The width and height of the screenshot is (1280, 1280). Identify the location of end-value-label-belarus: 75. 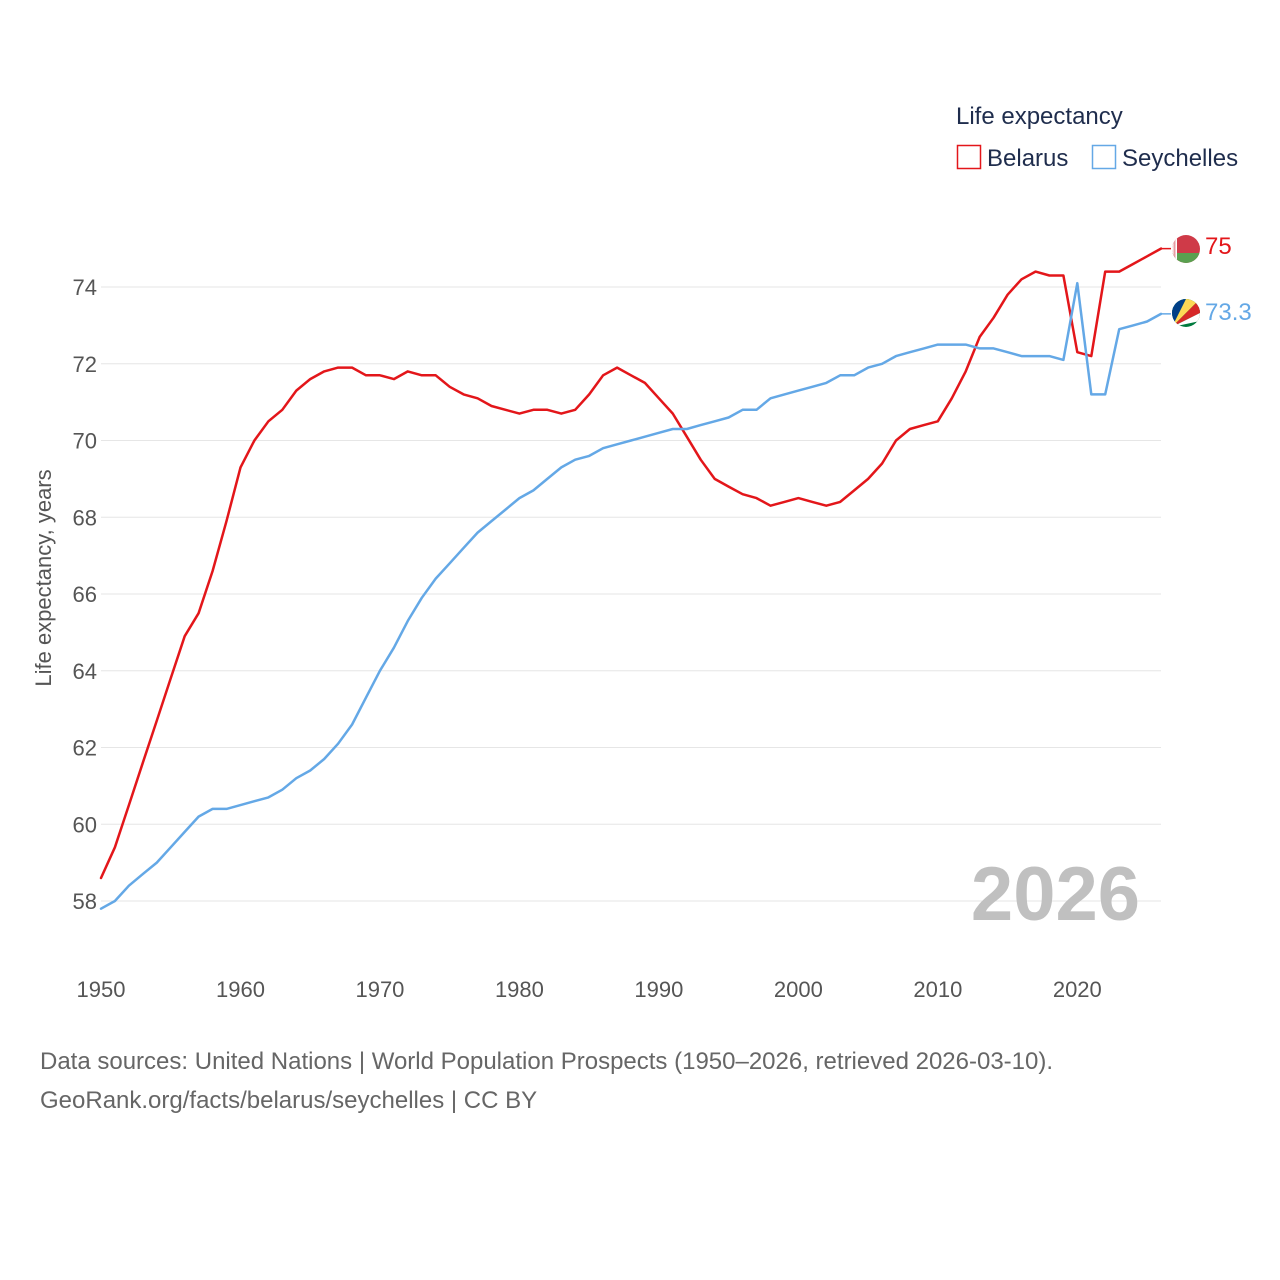
(1218, 246).